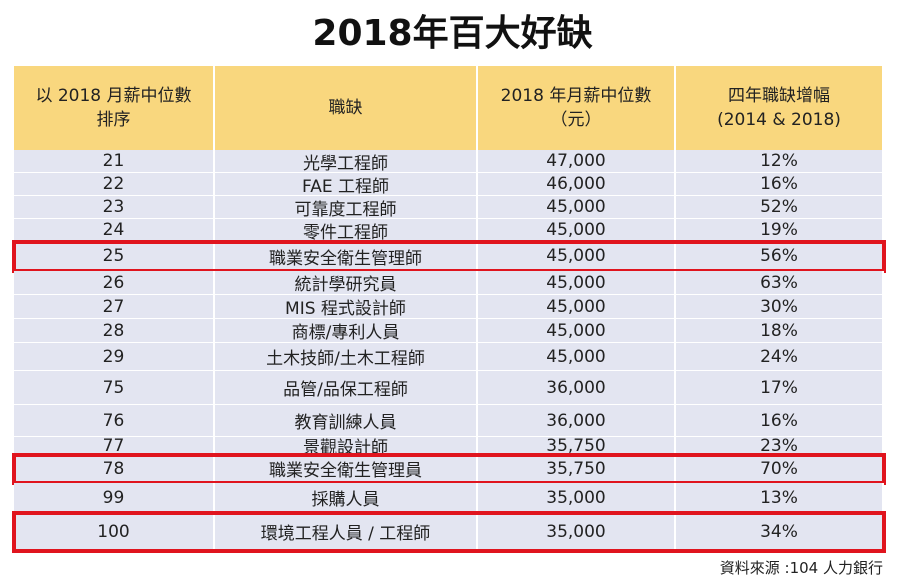  Describe the element at coordinates (801, 568) in the screenshot. I see `source: 資料來源 :104 人力銀行` at that location.